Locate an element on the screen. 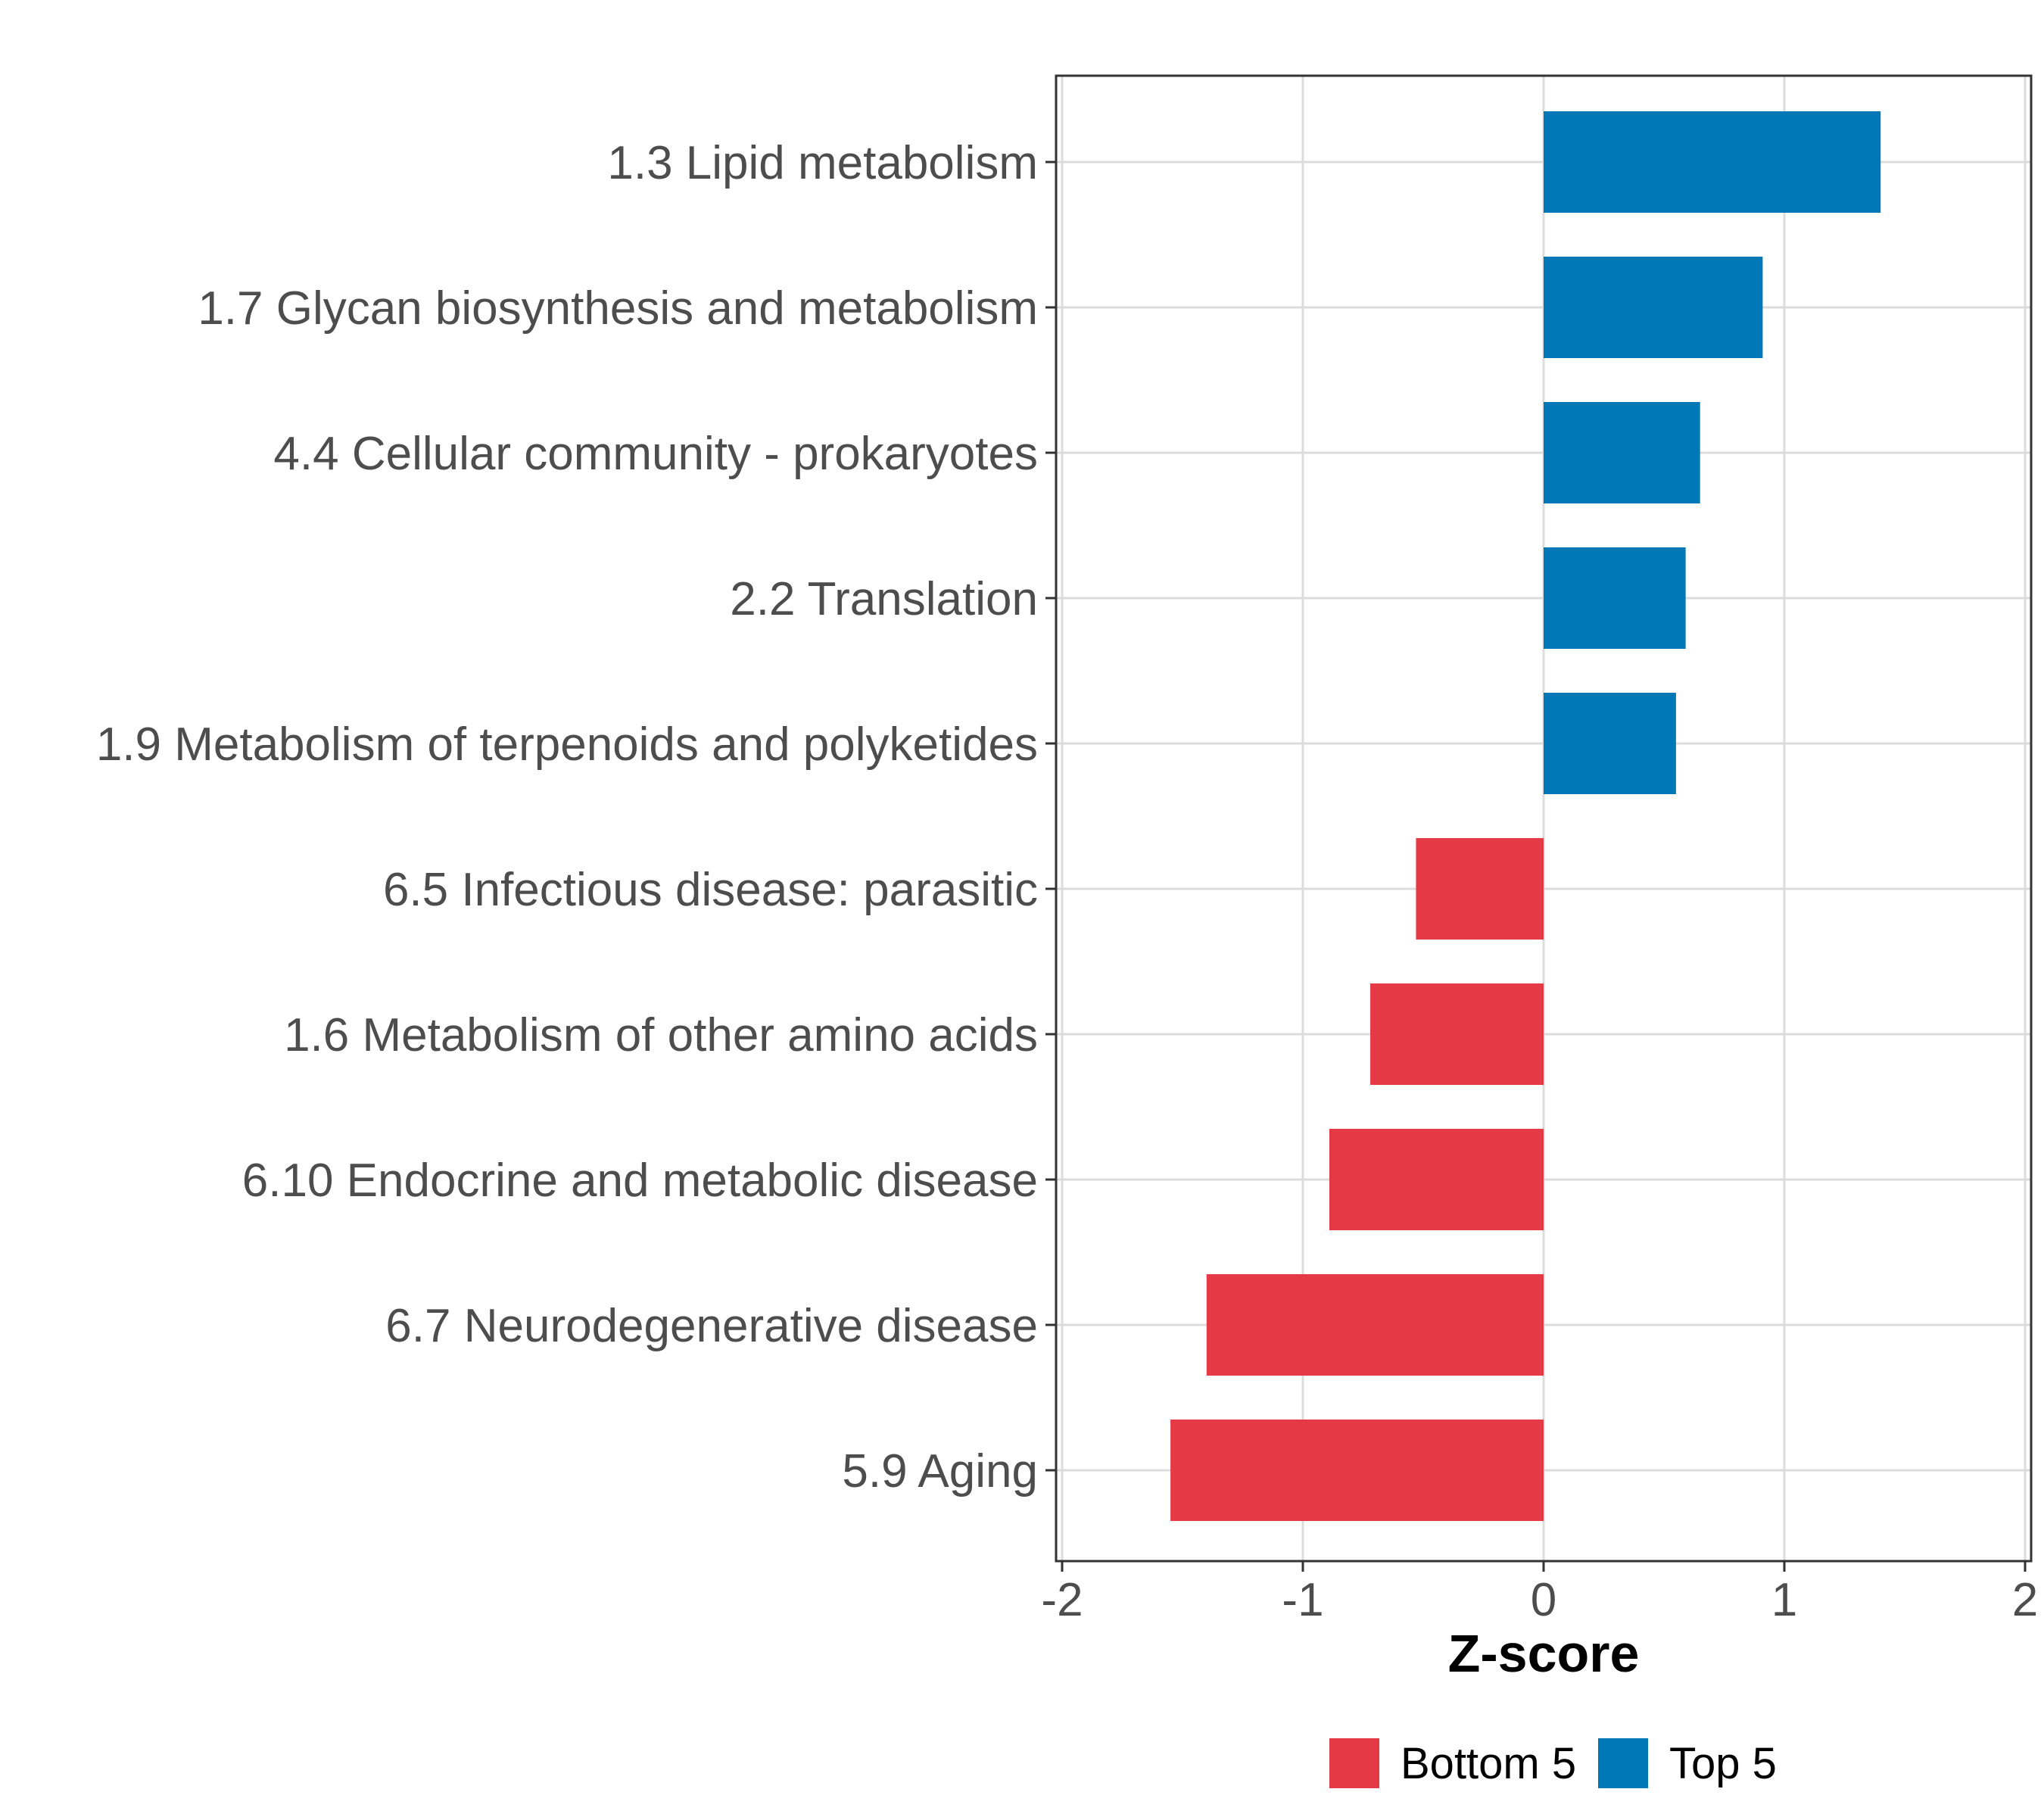 The height and width of the screenshot is (1817, 2044). legend-label: Top 5 is located at coordinates (1723, 1764).